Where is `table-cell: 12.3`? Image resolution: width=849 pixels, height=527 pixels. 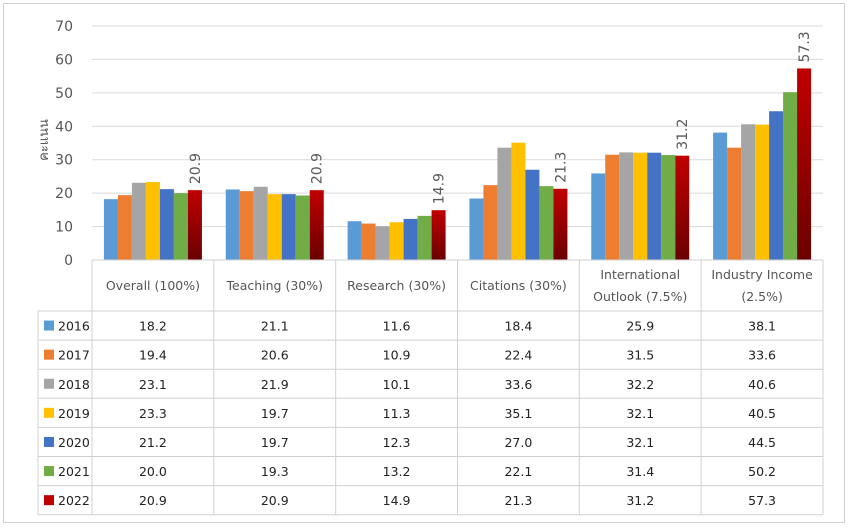
table-cell: 12.3 is located at coordinates (397, 442).